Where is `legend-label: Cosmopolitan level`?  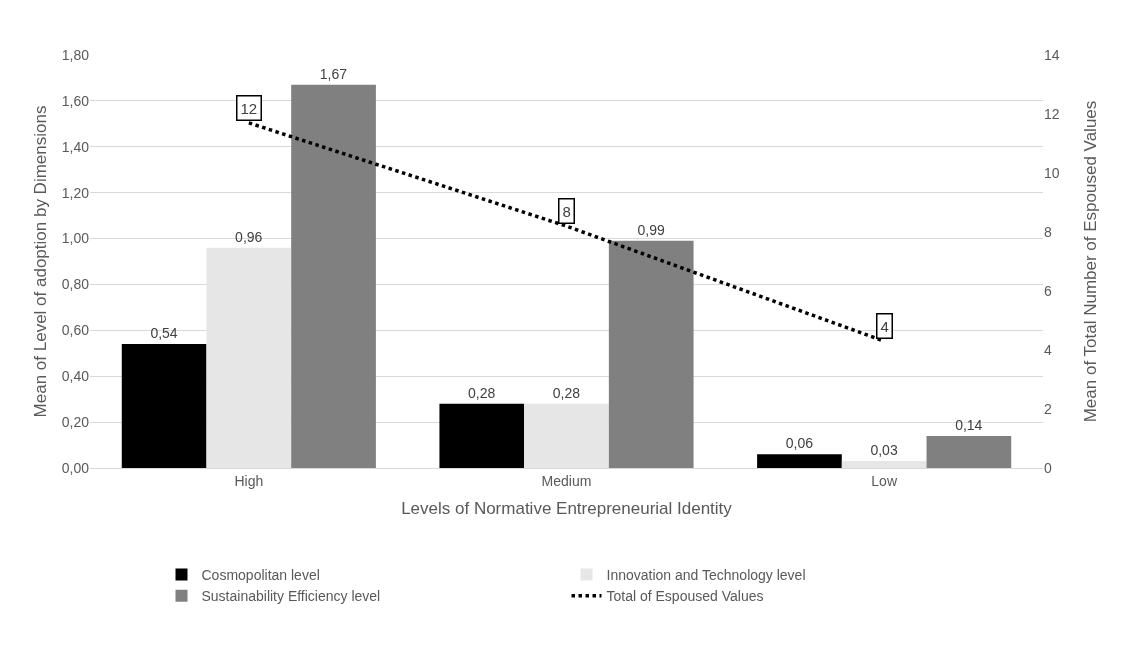
legend-label: Cosmopolitan level is located at coordinates (260, 574).